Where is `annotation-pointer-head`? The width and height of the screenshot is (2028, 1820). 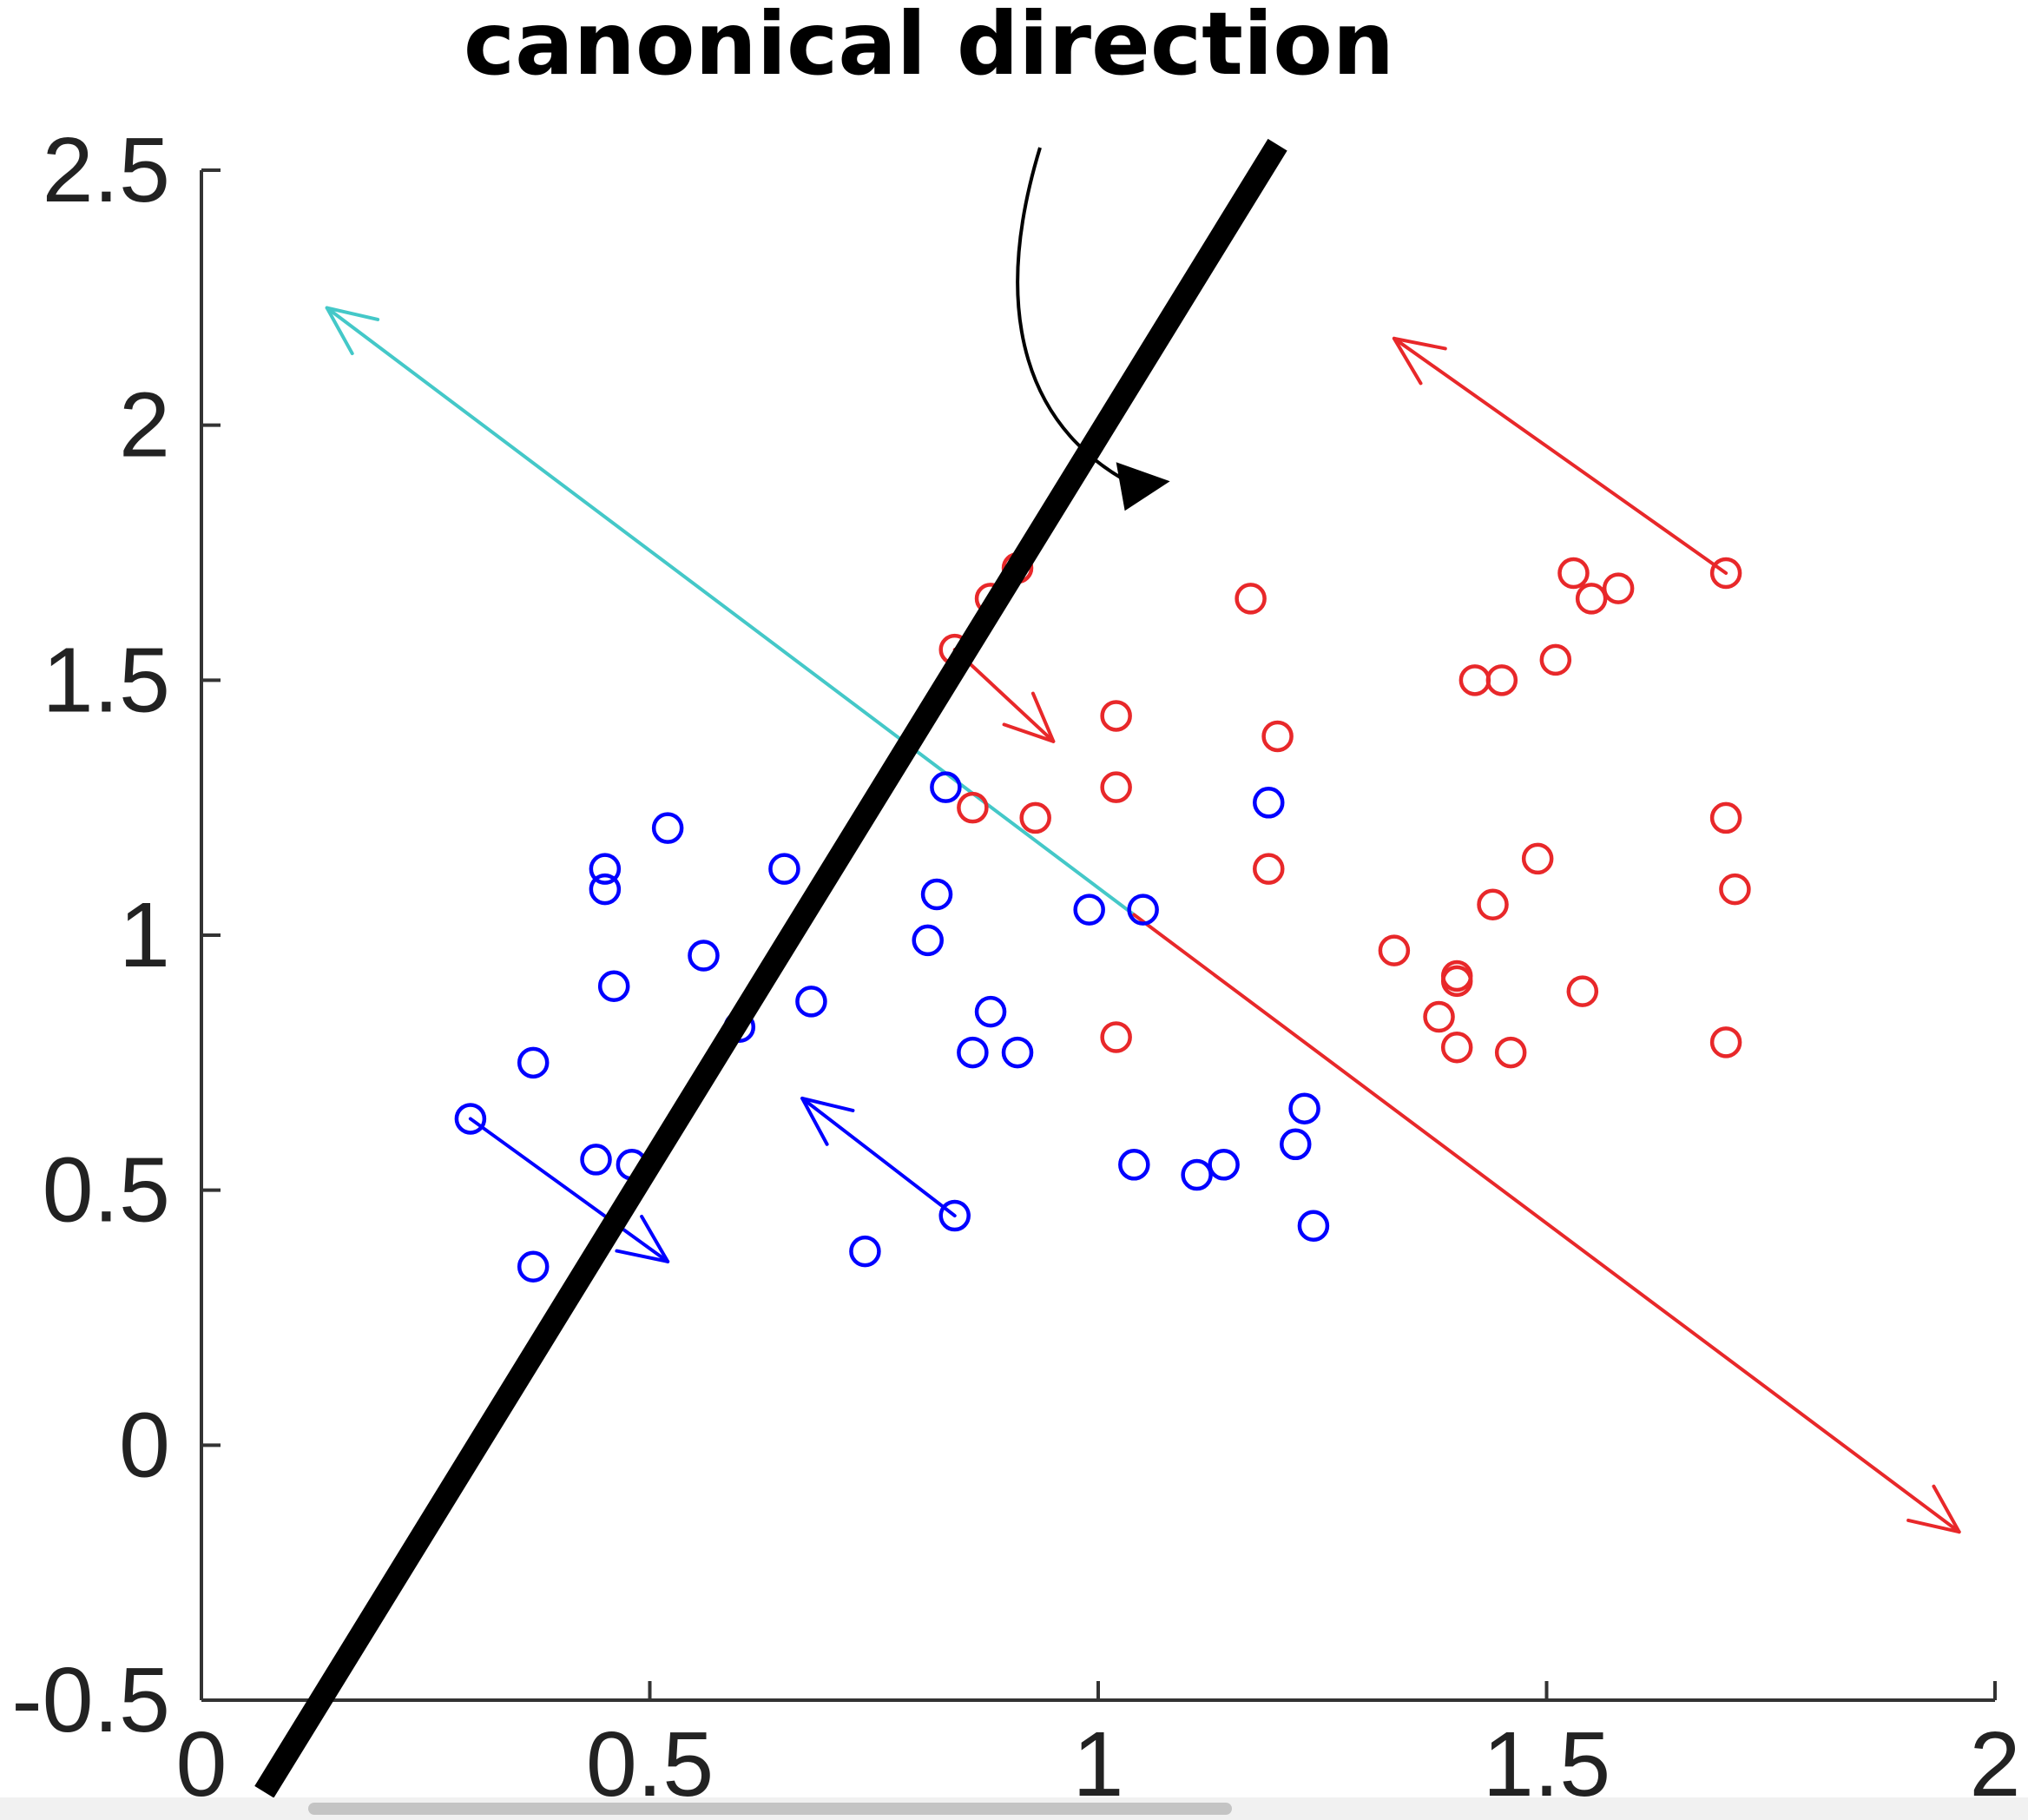
annotation-pointer-head is located at coordinates (1143, 486).